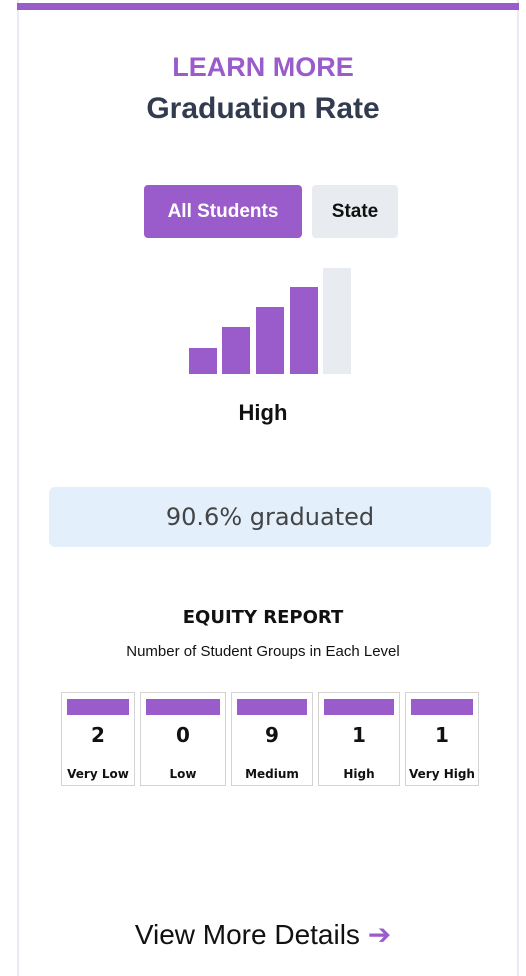 This screenshot has width=526, height=976. I want to click on eyebrow: LEARN MORE, so click(263, 67).